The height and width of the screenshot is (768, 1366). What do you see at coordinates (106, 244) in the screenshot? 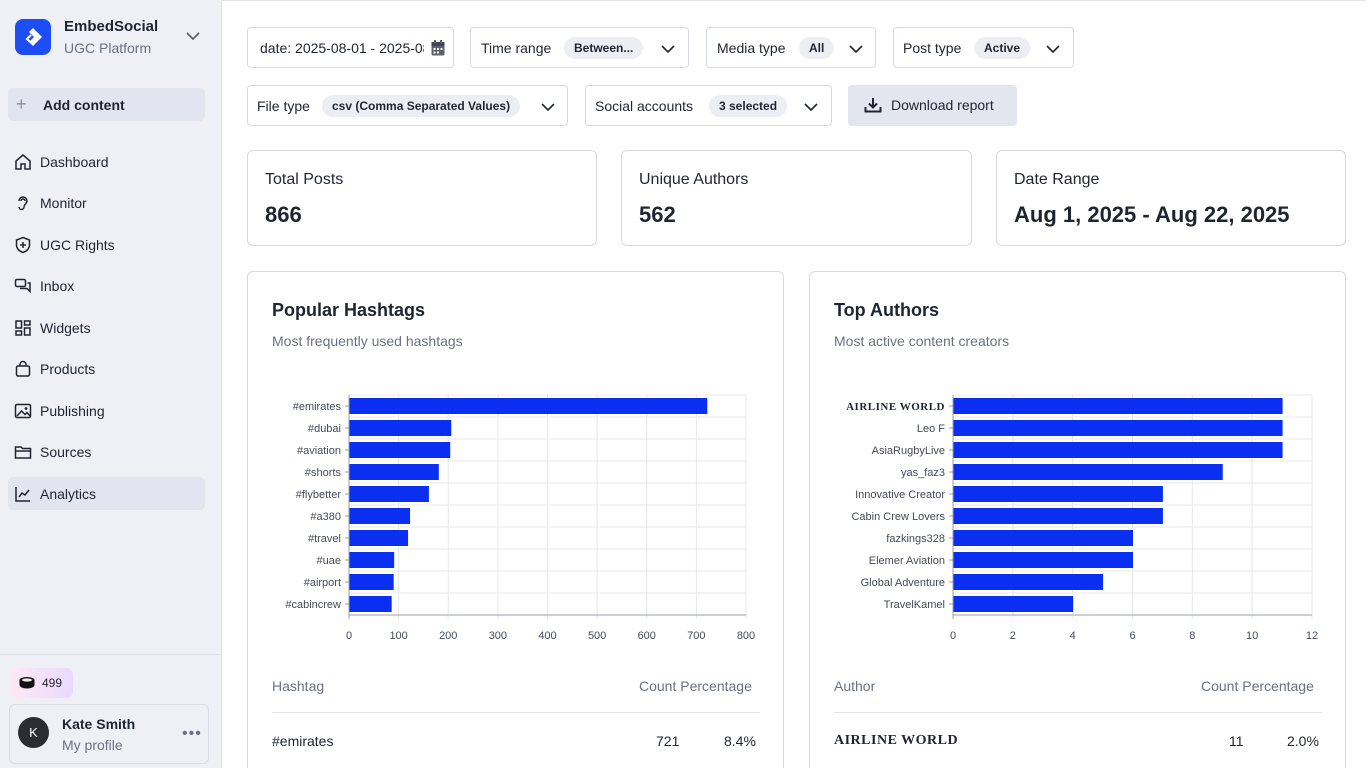
I see `sidebar-item-ugc-rights: UGC Rights` at bounding box center [106, 244].